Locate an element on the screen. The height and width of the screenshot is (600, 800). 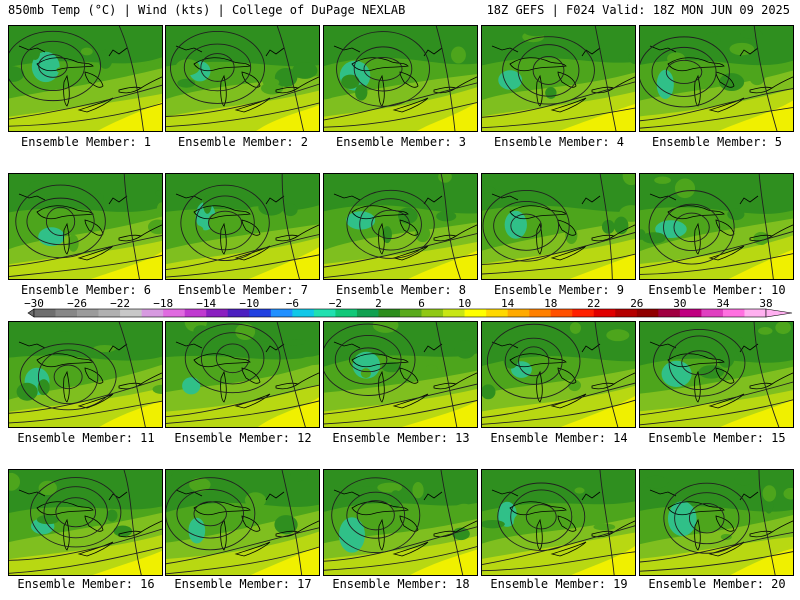
colorbar-tick-label: −18 is located at coordinates (163, 303).